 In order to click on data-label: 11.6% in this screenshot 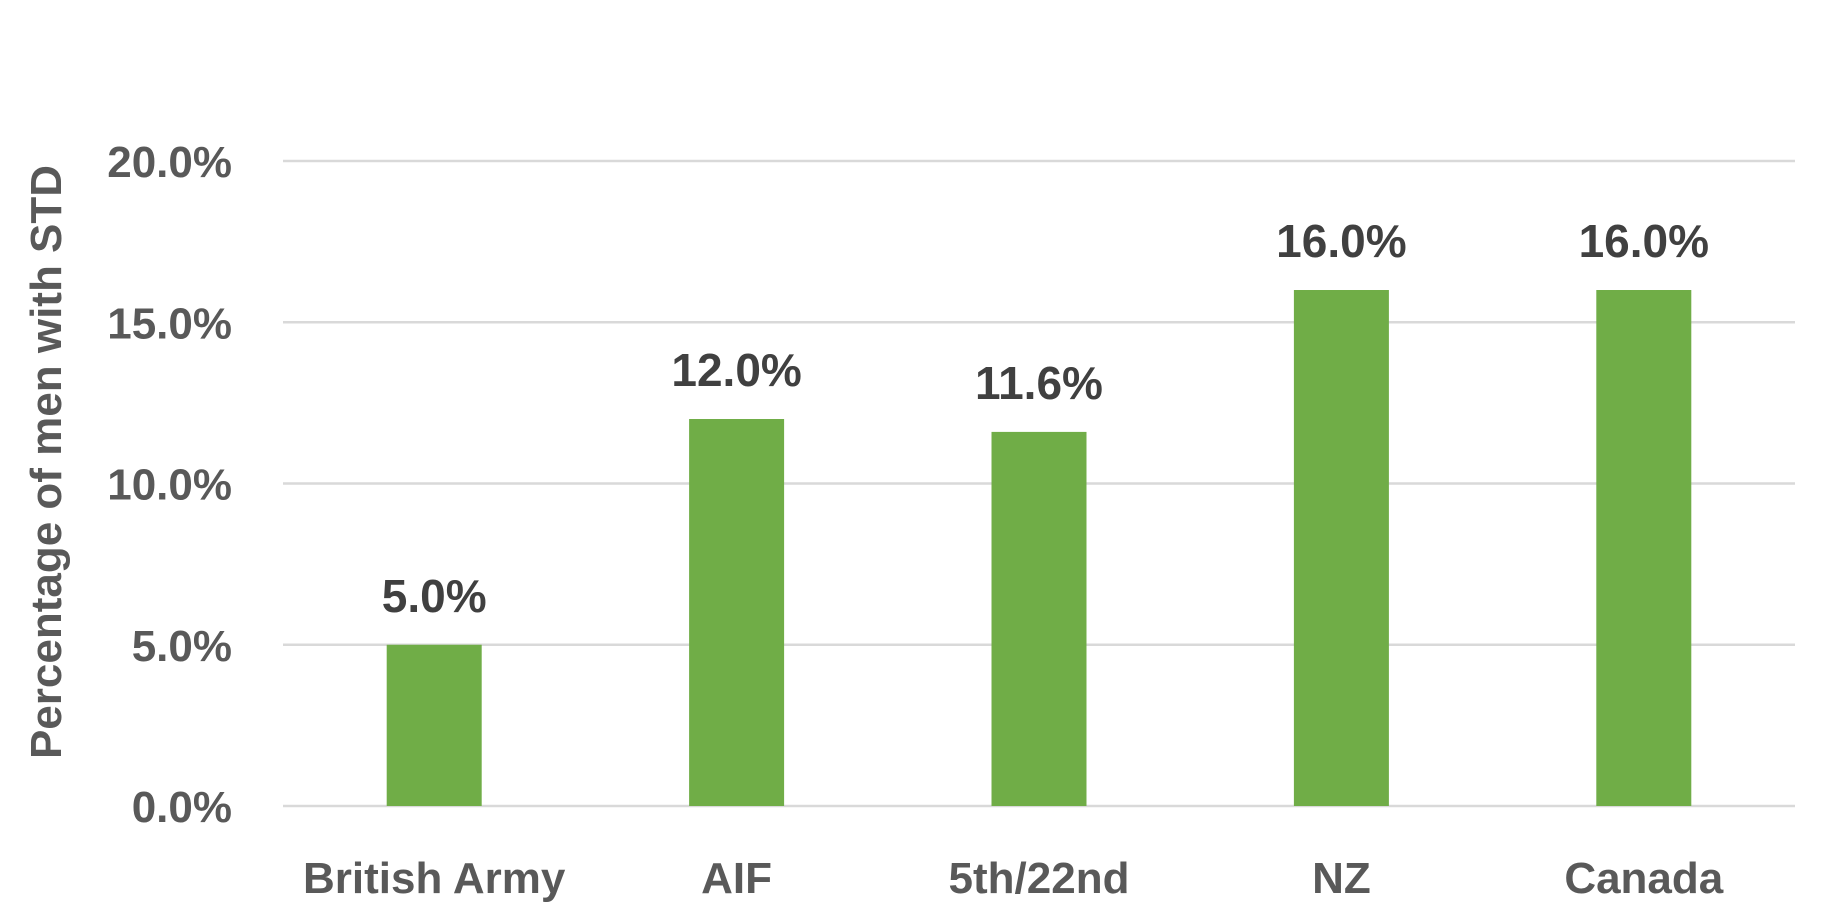, I will do `click(1039, 383)`.